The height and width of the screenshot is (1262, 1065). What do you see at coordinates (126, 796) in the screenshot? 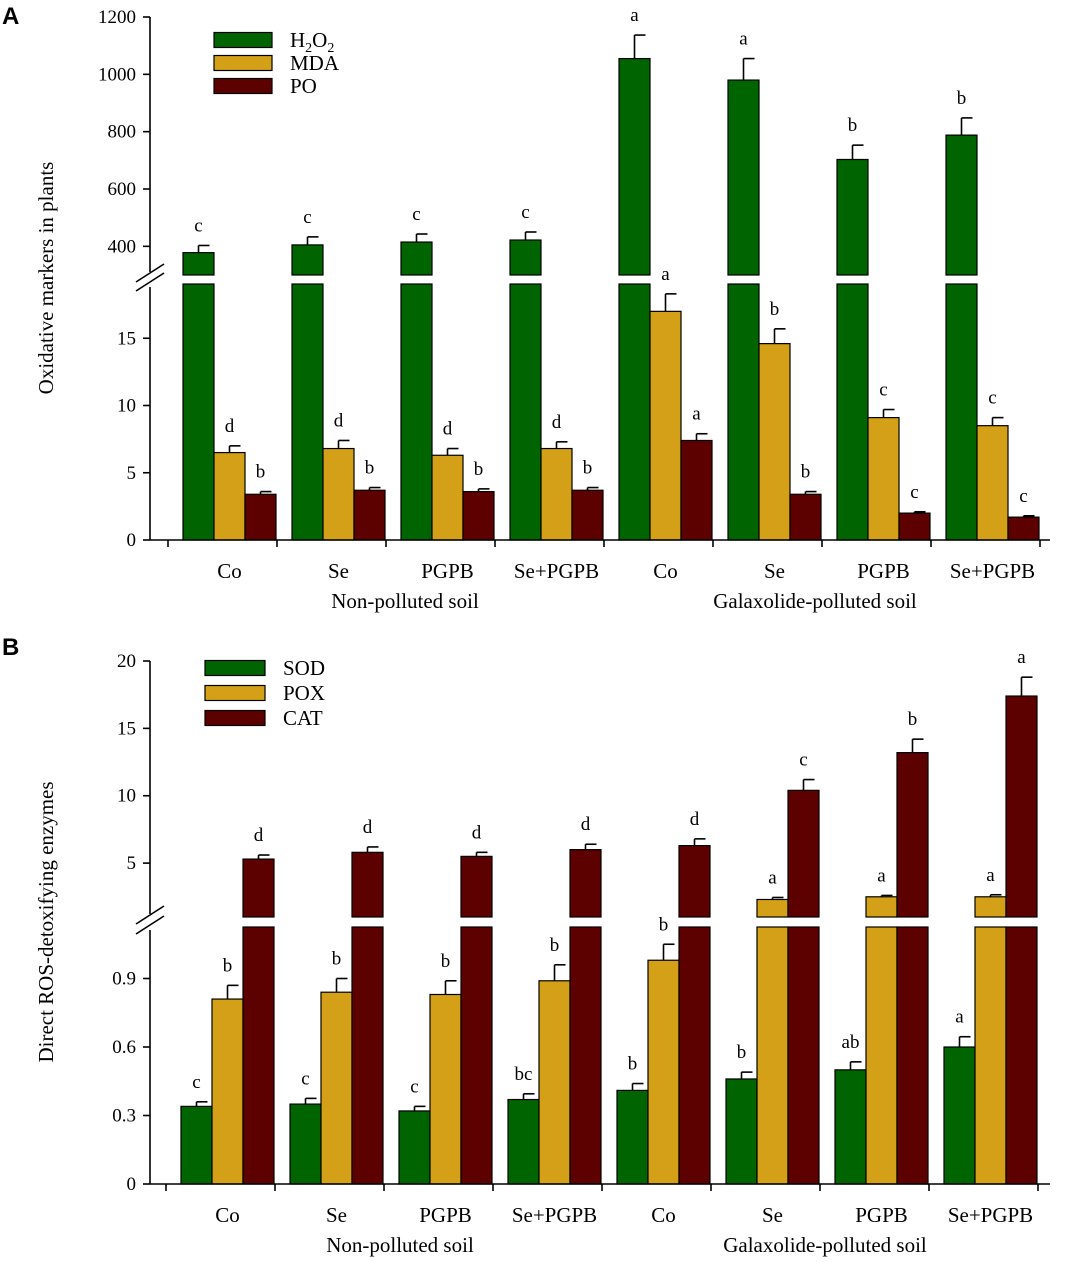
I see `y-tick-label: 10` at bounding box center [126, 796].